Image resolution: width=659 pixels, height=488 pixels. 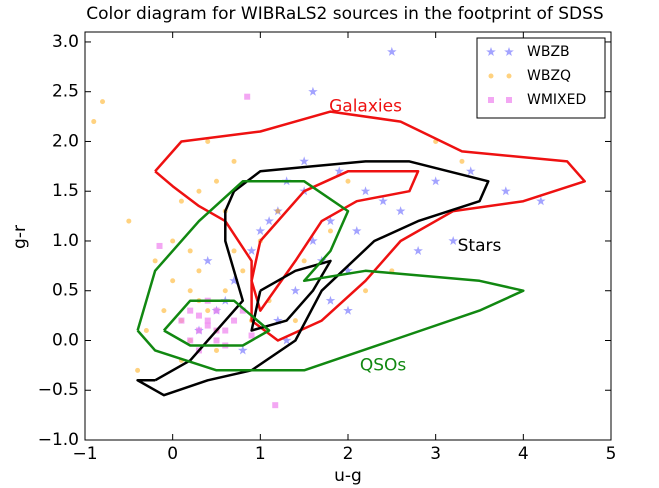 I want to click on x-tick-label: 3, so click(x=435, y=454).